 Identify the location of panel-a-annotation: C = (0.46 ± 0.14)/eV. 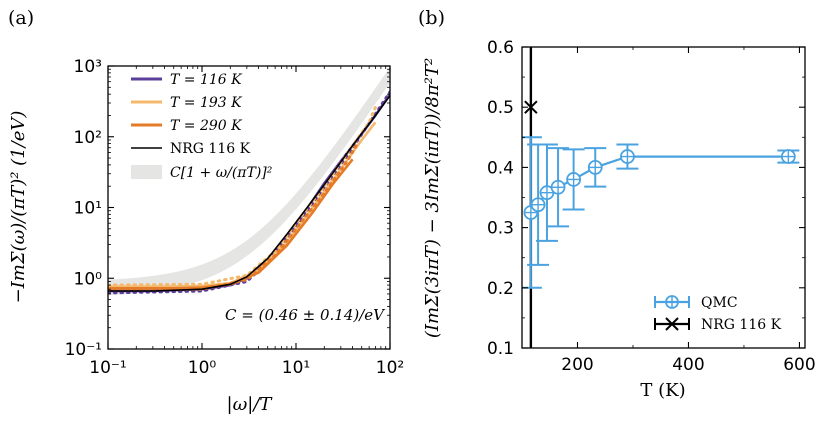
(305, 315).